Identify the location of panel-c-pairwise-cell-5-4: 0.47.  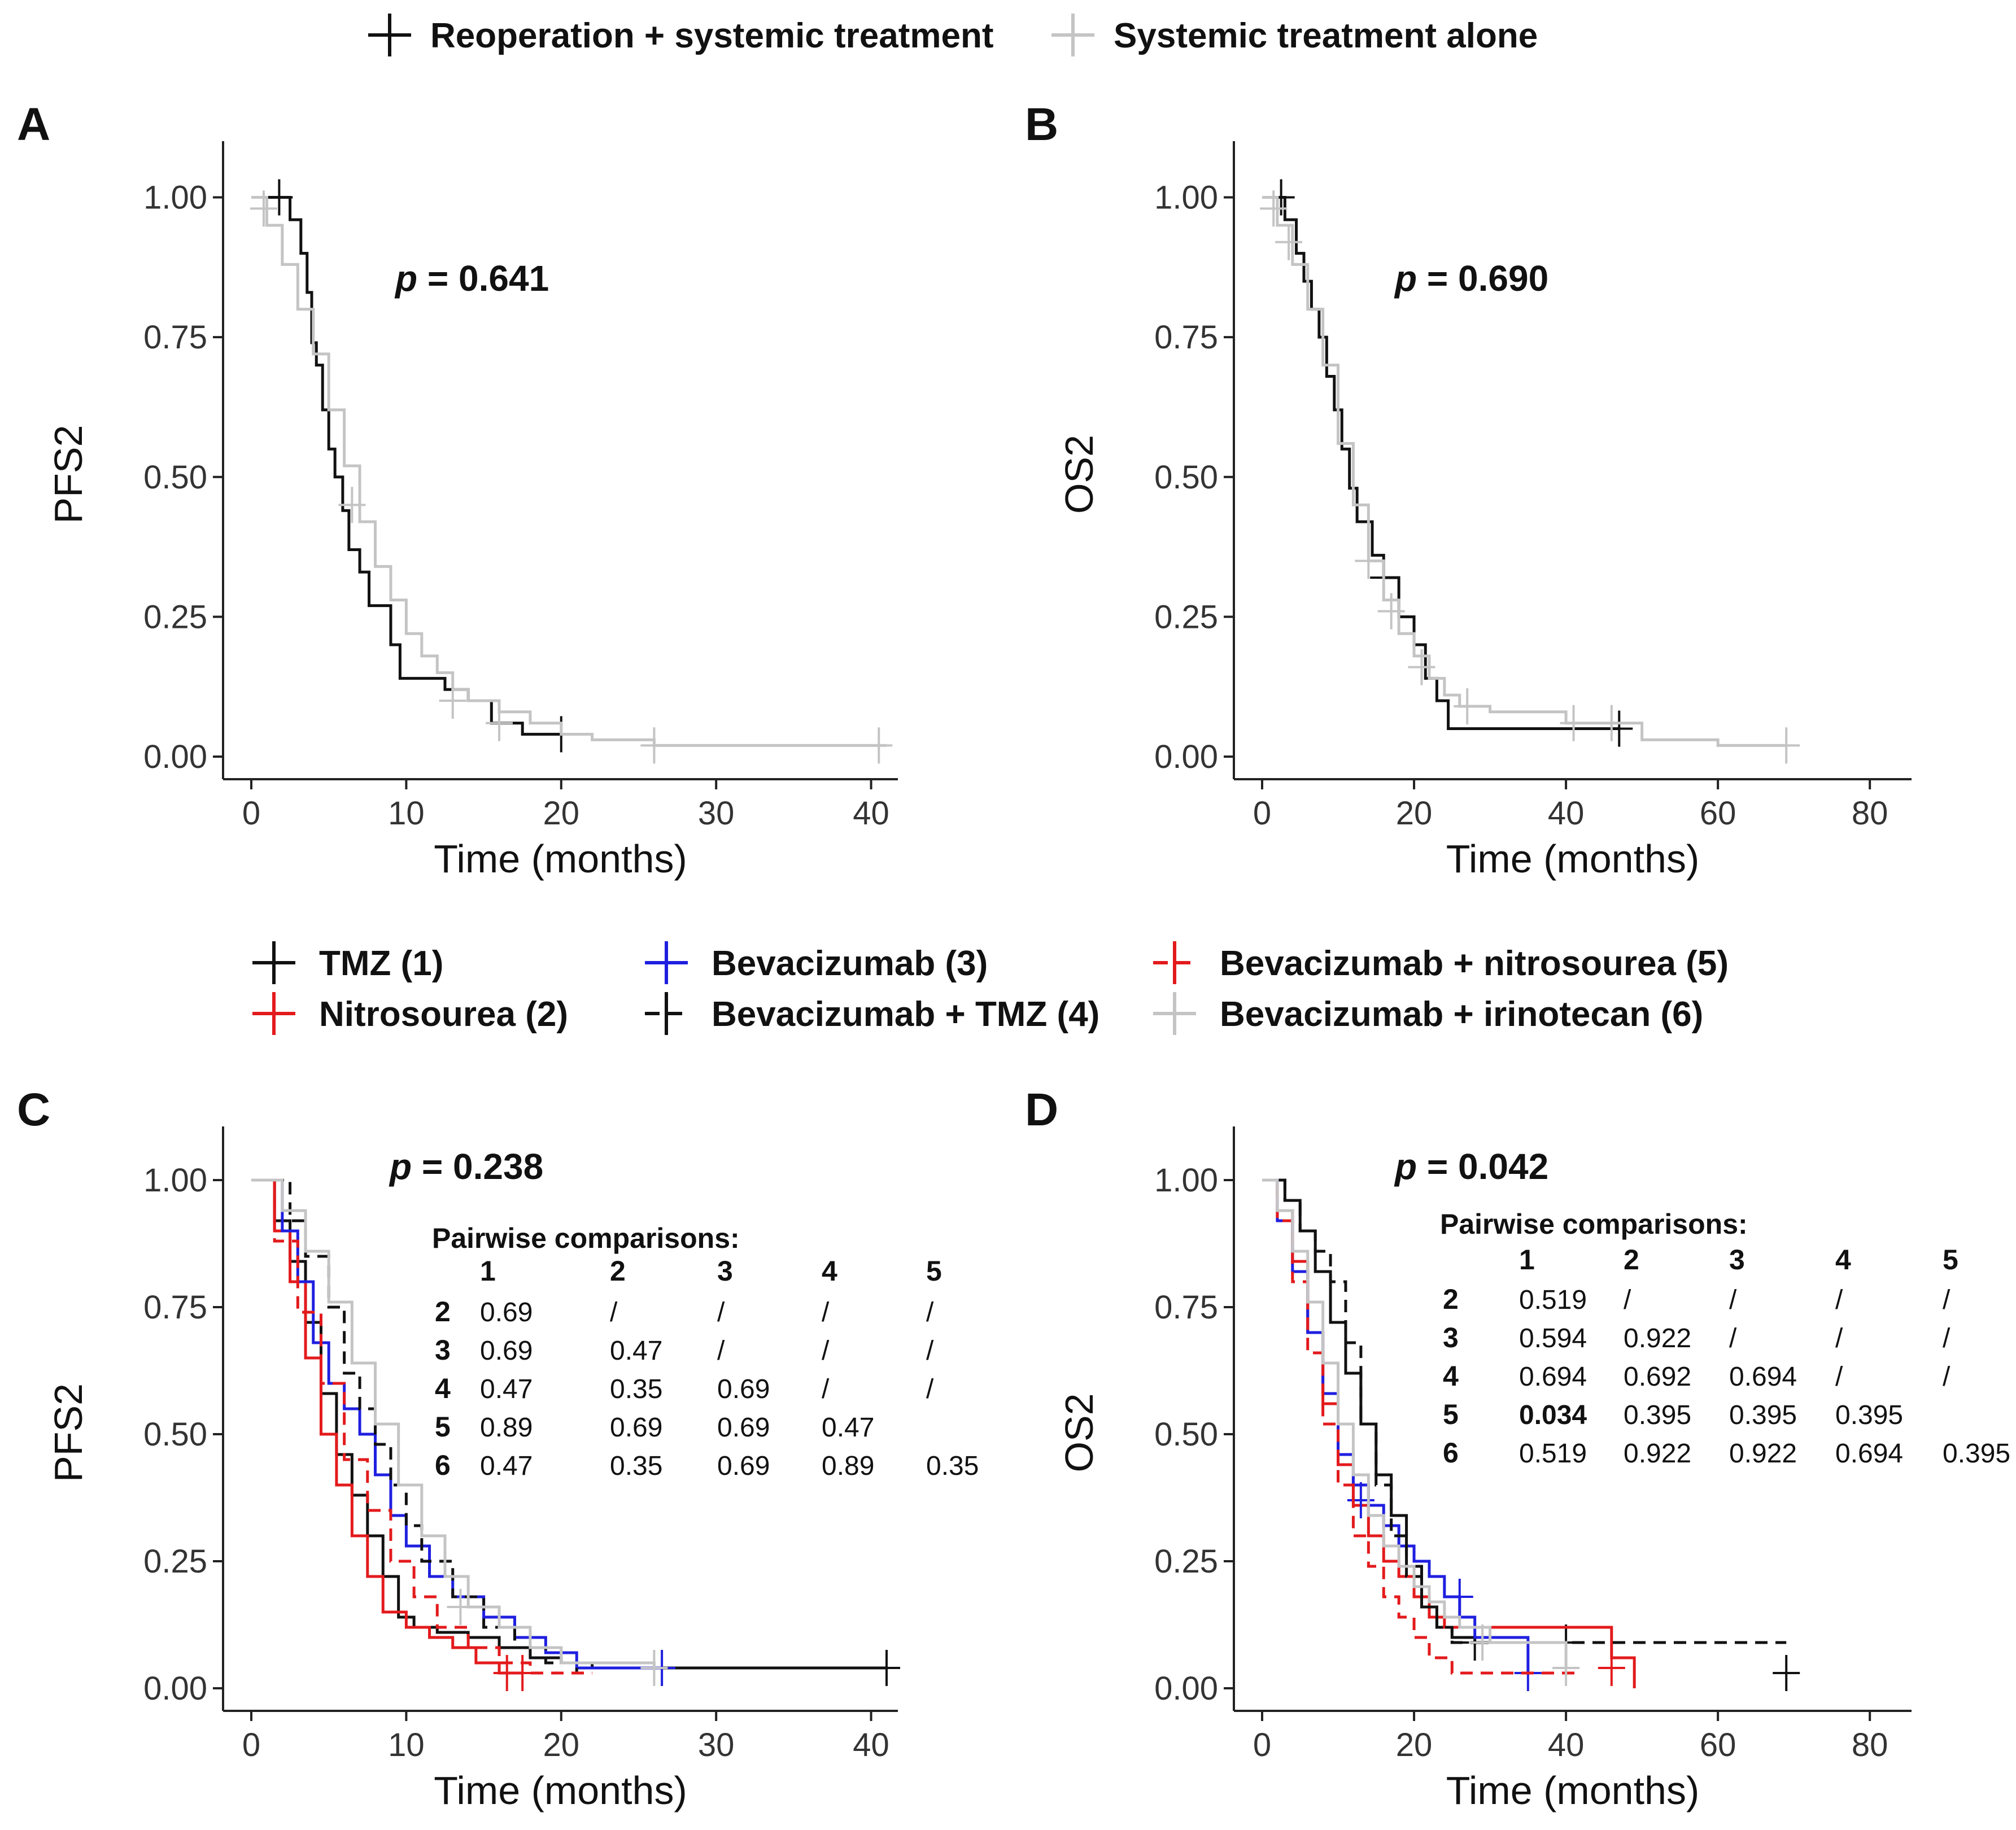
(848, 1428).